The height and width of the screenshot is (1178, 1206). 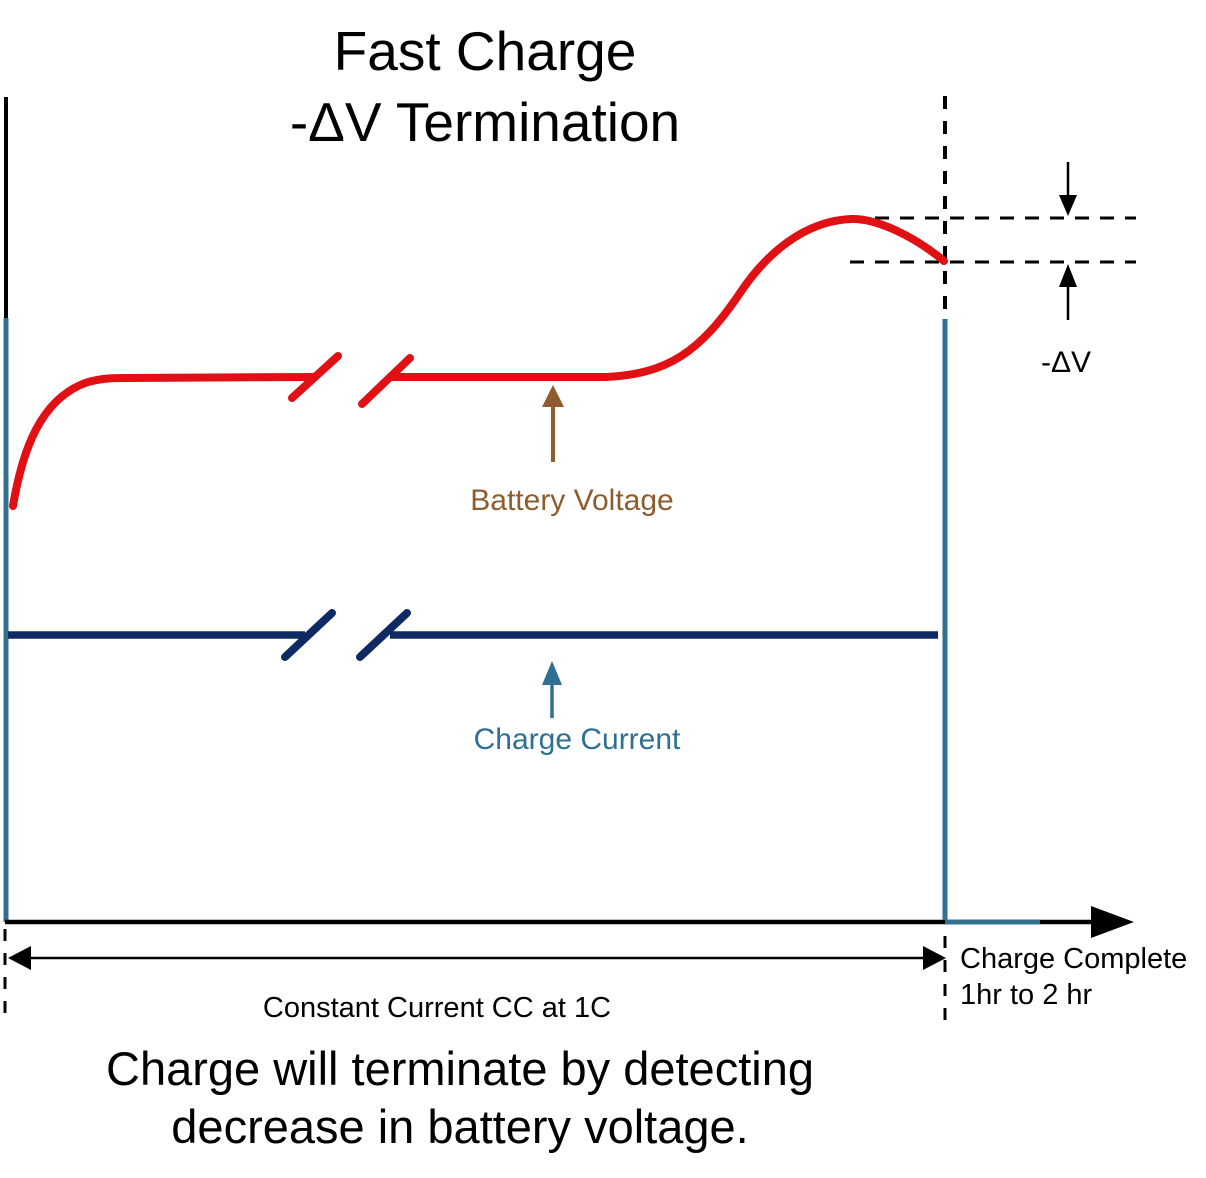 What do you see at coordinates (1068, 205) in the screenshot?
I see `delta-v-down-arrow-icon` at bounding box center [1068, 205].